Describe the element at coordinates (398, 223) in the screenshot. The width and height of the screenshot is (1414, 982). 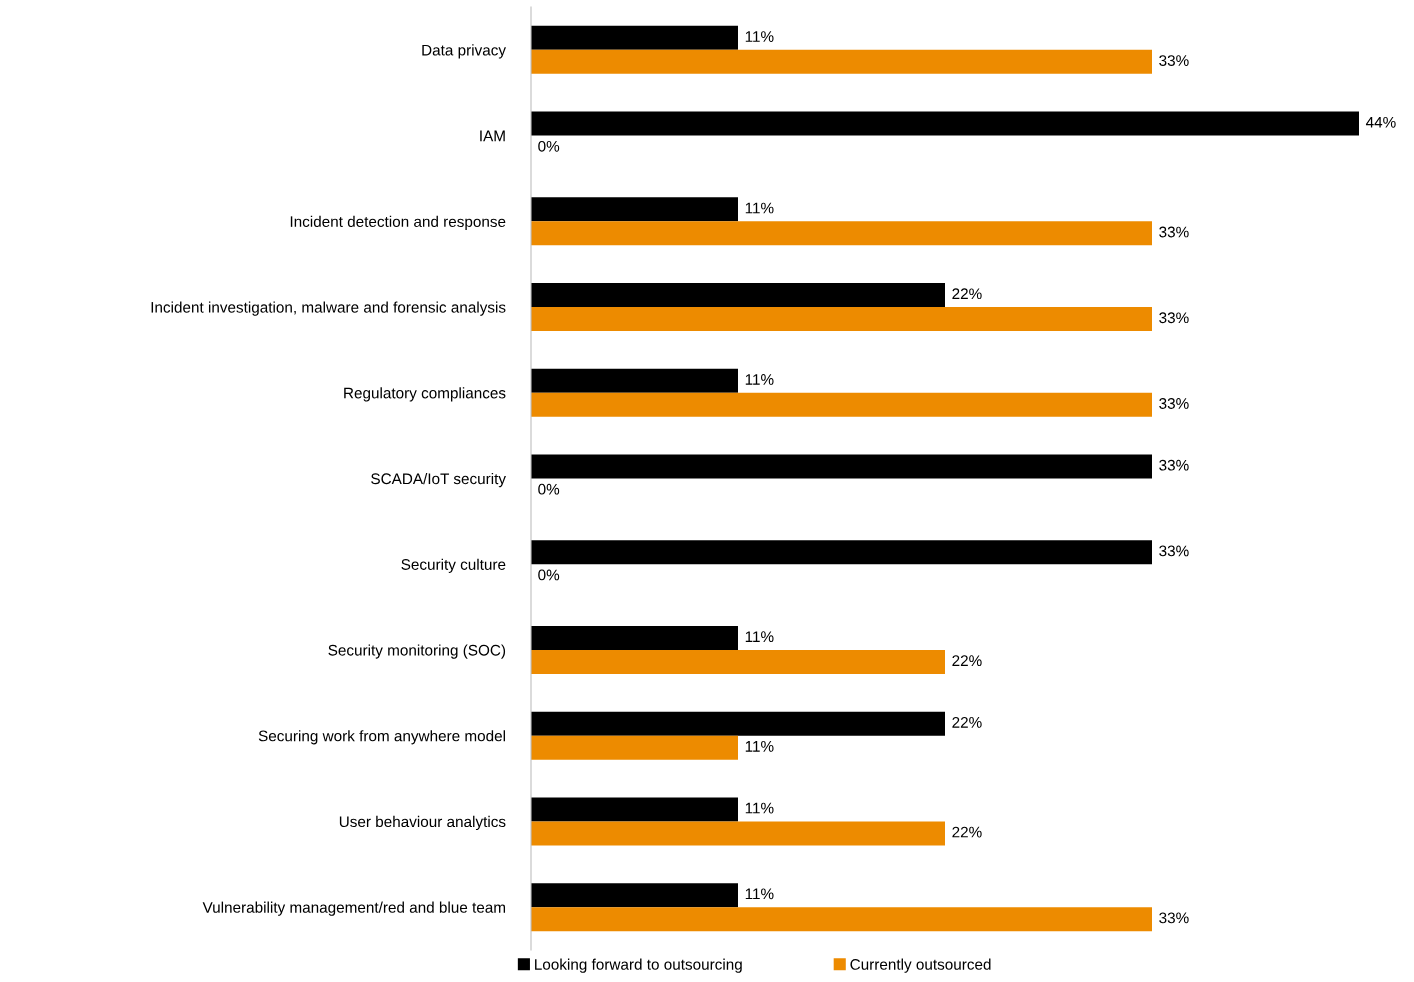
I see `y-tick-label: Incident detection and response` at that location.